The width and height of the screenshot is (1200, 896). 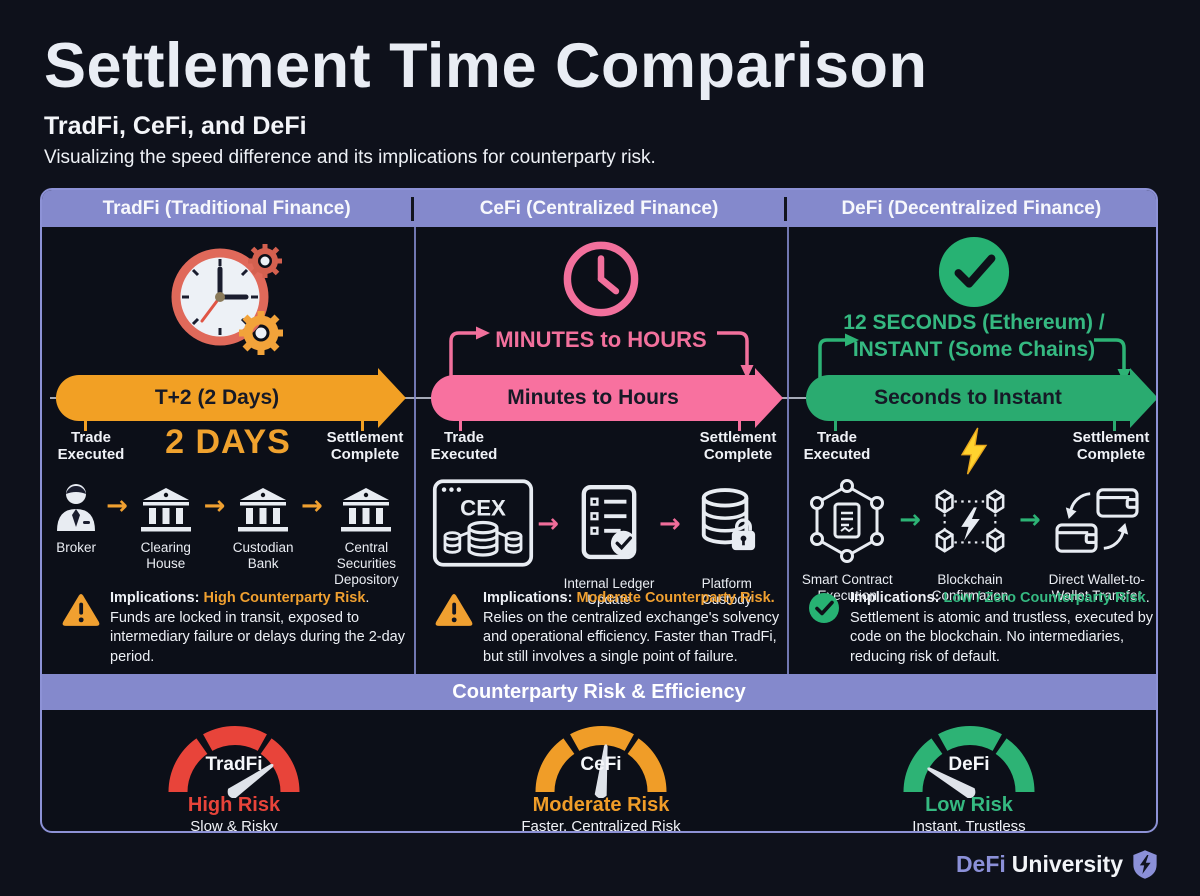 What do you see at coordinates (415, 450) in the screenshot?
I see `column-divider` at bounding box center [415, 450].